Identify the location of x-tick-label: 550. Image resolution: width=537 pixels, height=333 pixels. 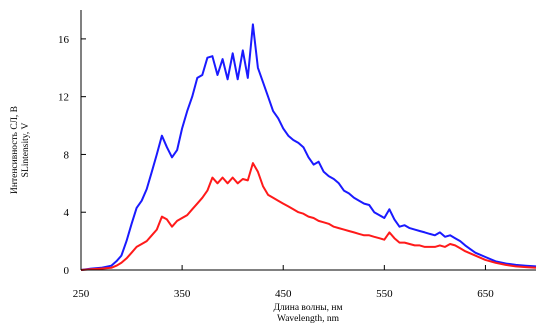
(384, 294).